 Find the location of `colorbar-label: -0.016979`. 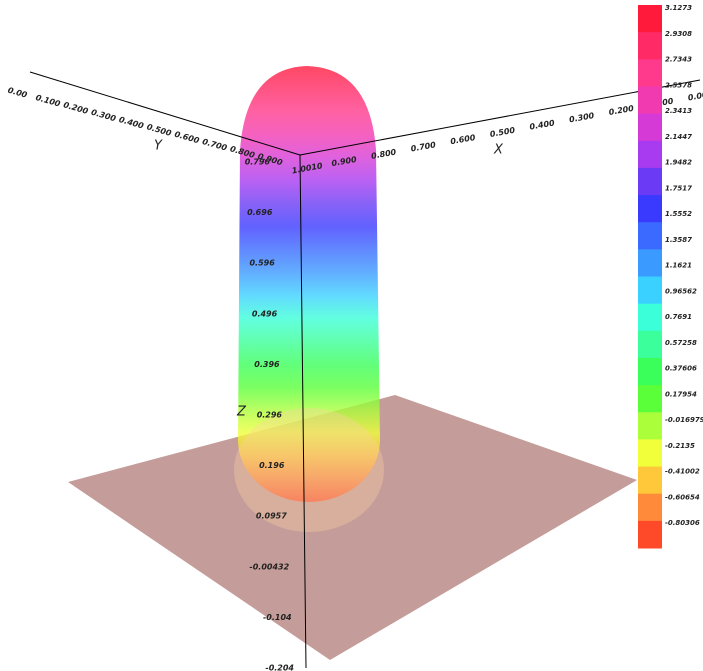

colorbar-label: -0.016979 is located at coordinates (684, 420).